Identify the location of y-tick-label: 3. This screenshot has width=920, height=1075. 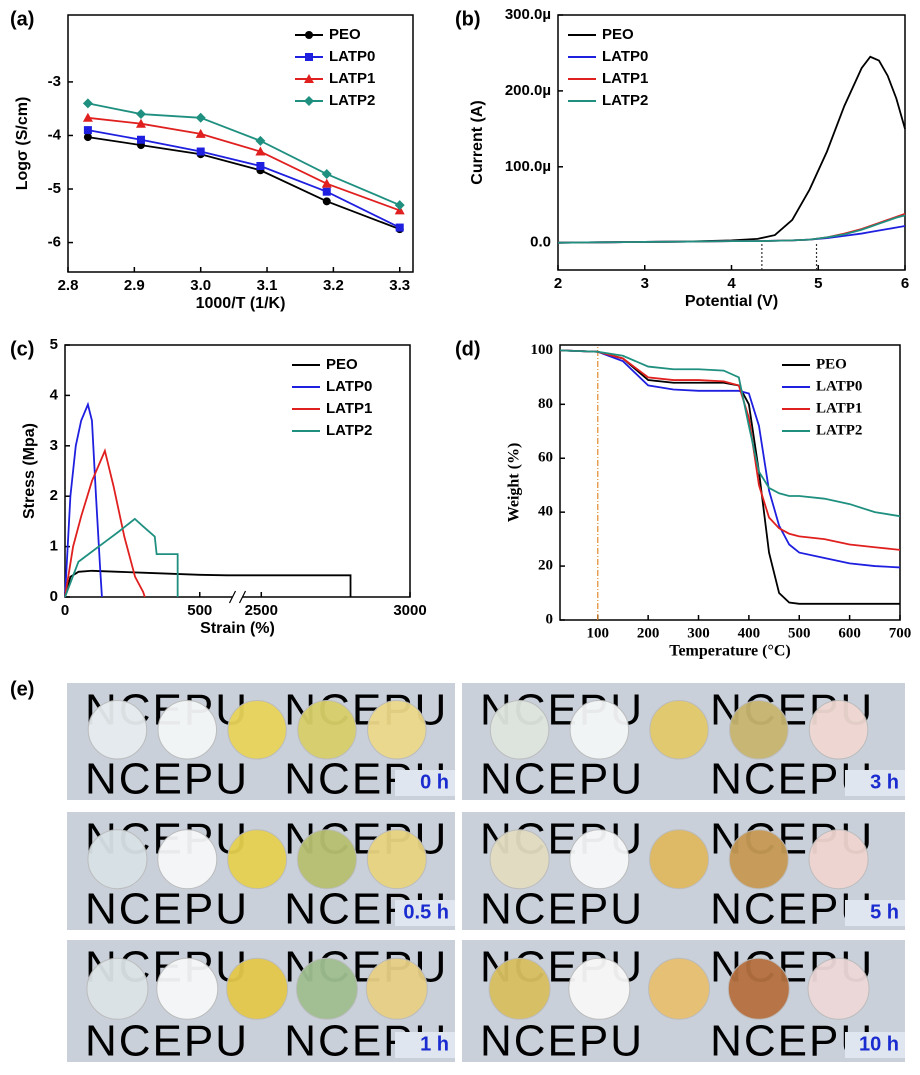
(54, 445).